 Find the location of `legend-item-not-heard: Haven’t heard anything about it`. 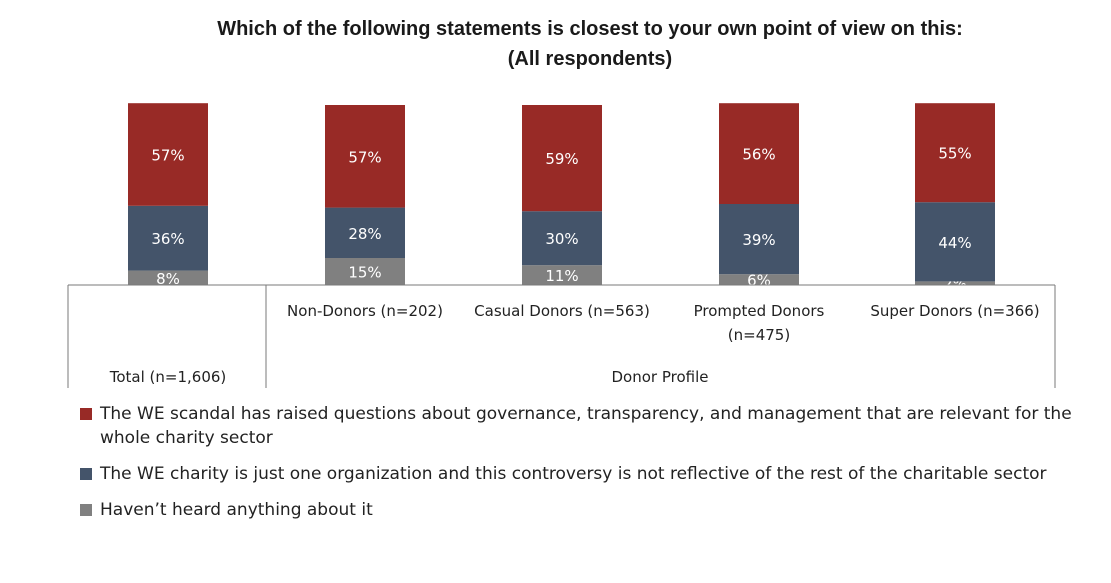

legend-item-not-heard: Haven’t heard anything about it is located at coordinates (592, 510).